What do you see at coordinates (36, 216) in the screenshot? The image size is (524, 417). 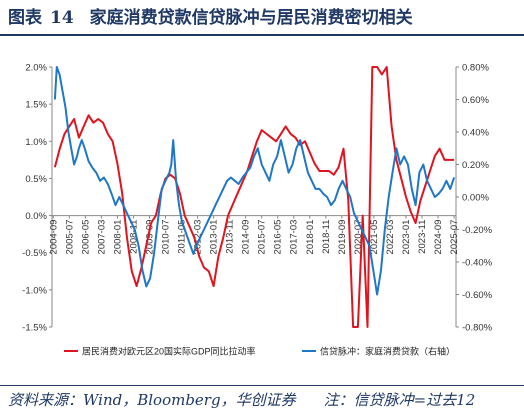 I see `left-tick-label: 0.0%` at bounding box center [36, 216].